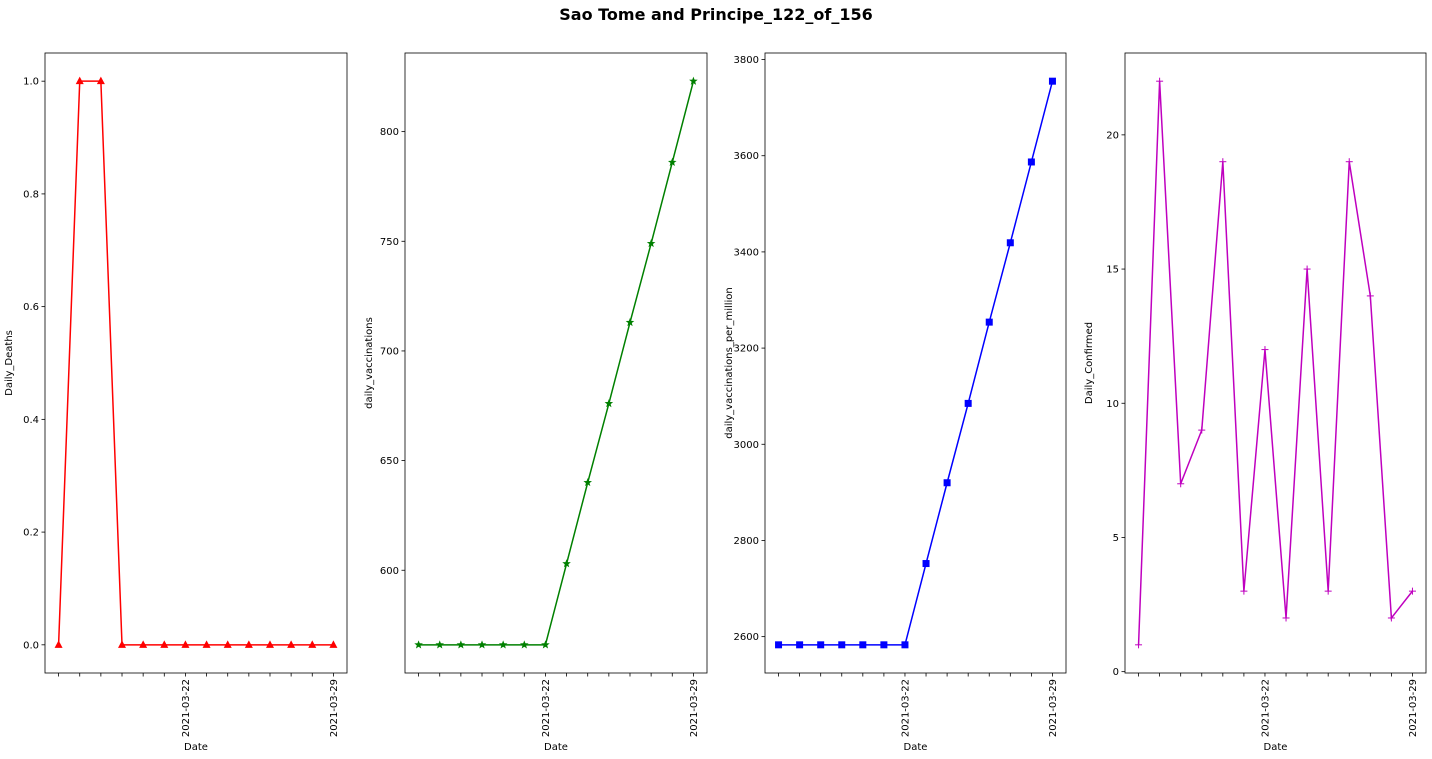 This screenshot has width=1432, height=759. What do you see at coordinates (746, 349) in the screenshot?
I see `y-tick-label: 3200` at bounding box center [746, 349].